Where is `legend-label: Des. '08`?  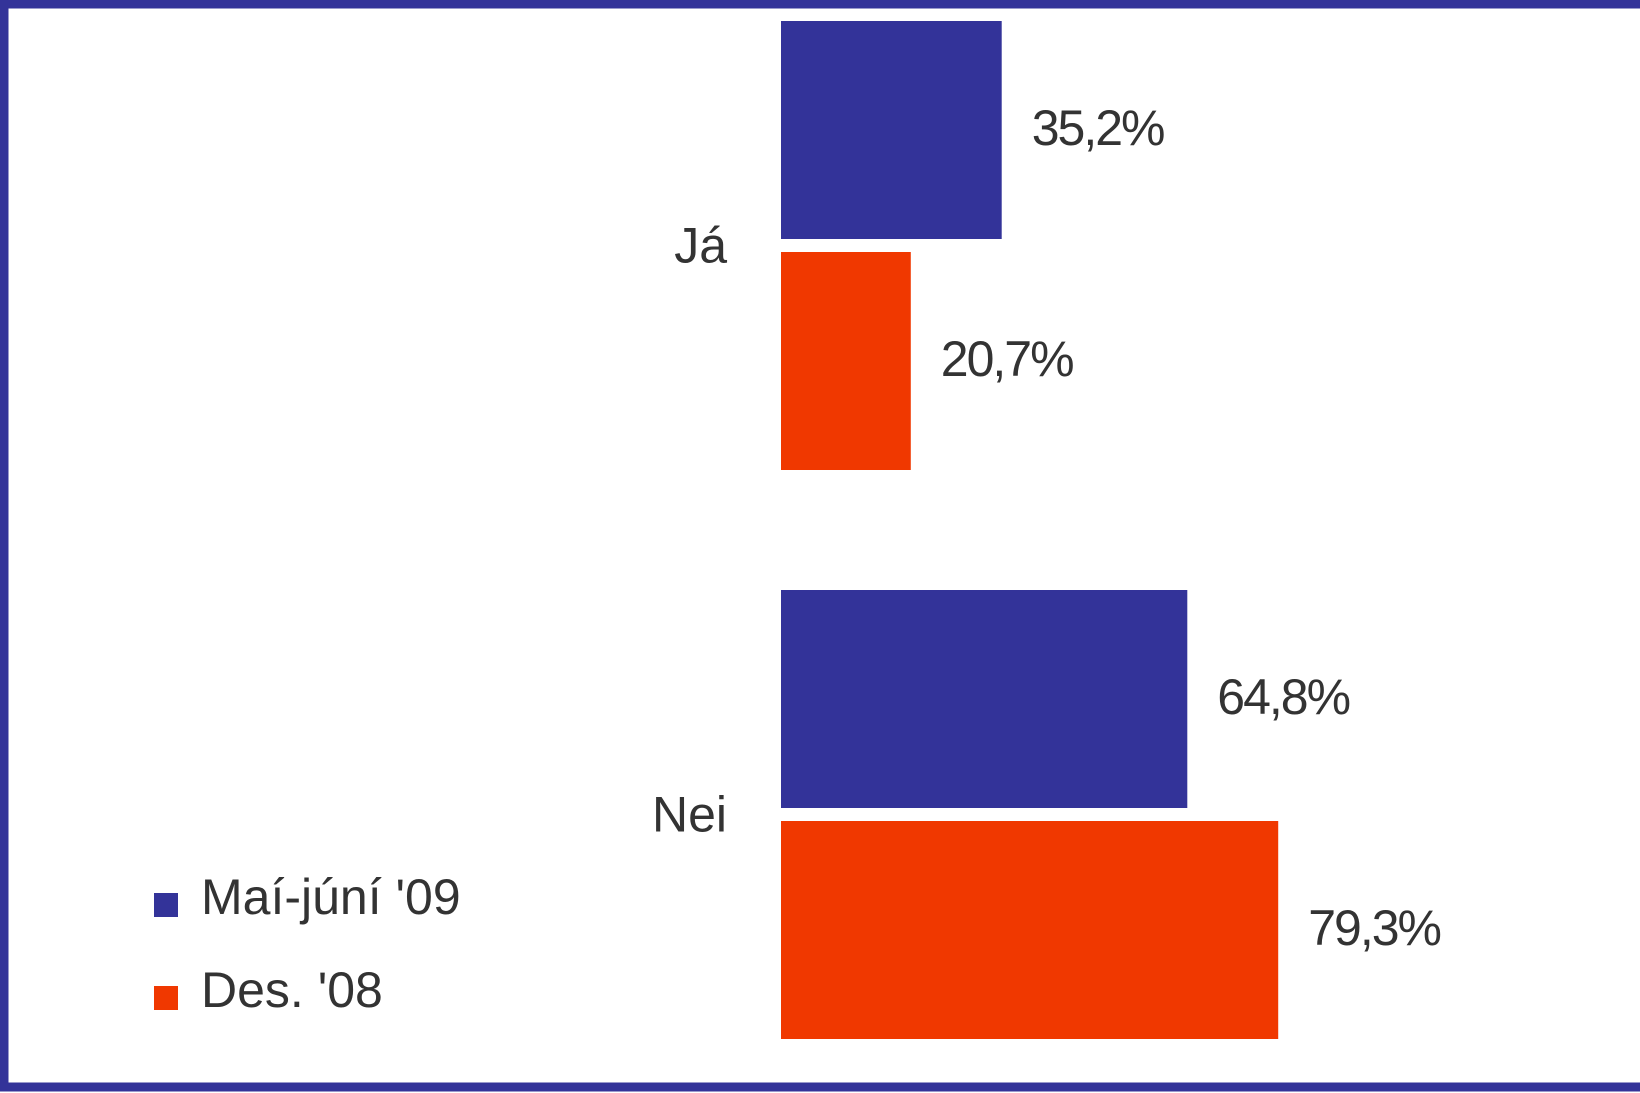 legend-label: Des. '08 is located at coordinates (292, 990).